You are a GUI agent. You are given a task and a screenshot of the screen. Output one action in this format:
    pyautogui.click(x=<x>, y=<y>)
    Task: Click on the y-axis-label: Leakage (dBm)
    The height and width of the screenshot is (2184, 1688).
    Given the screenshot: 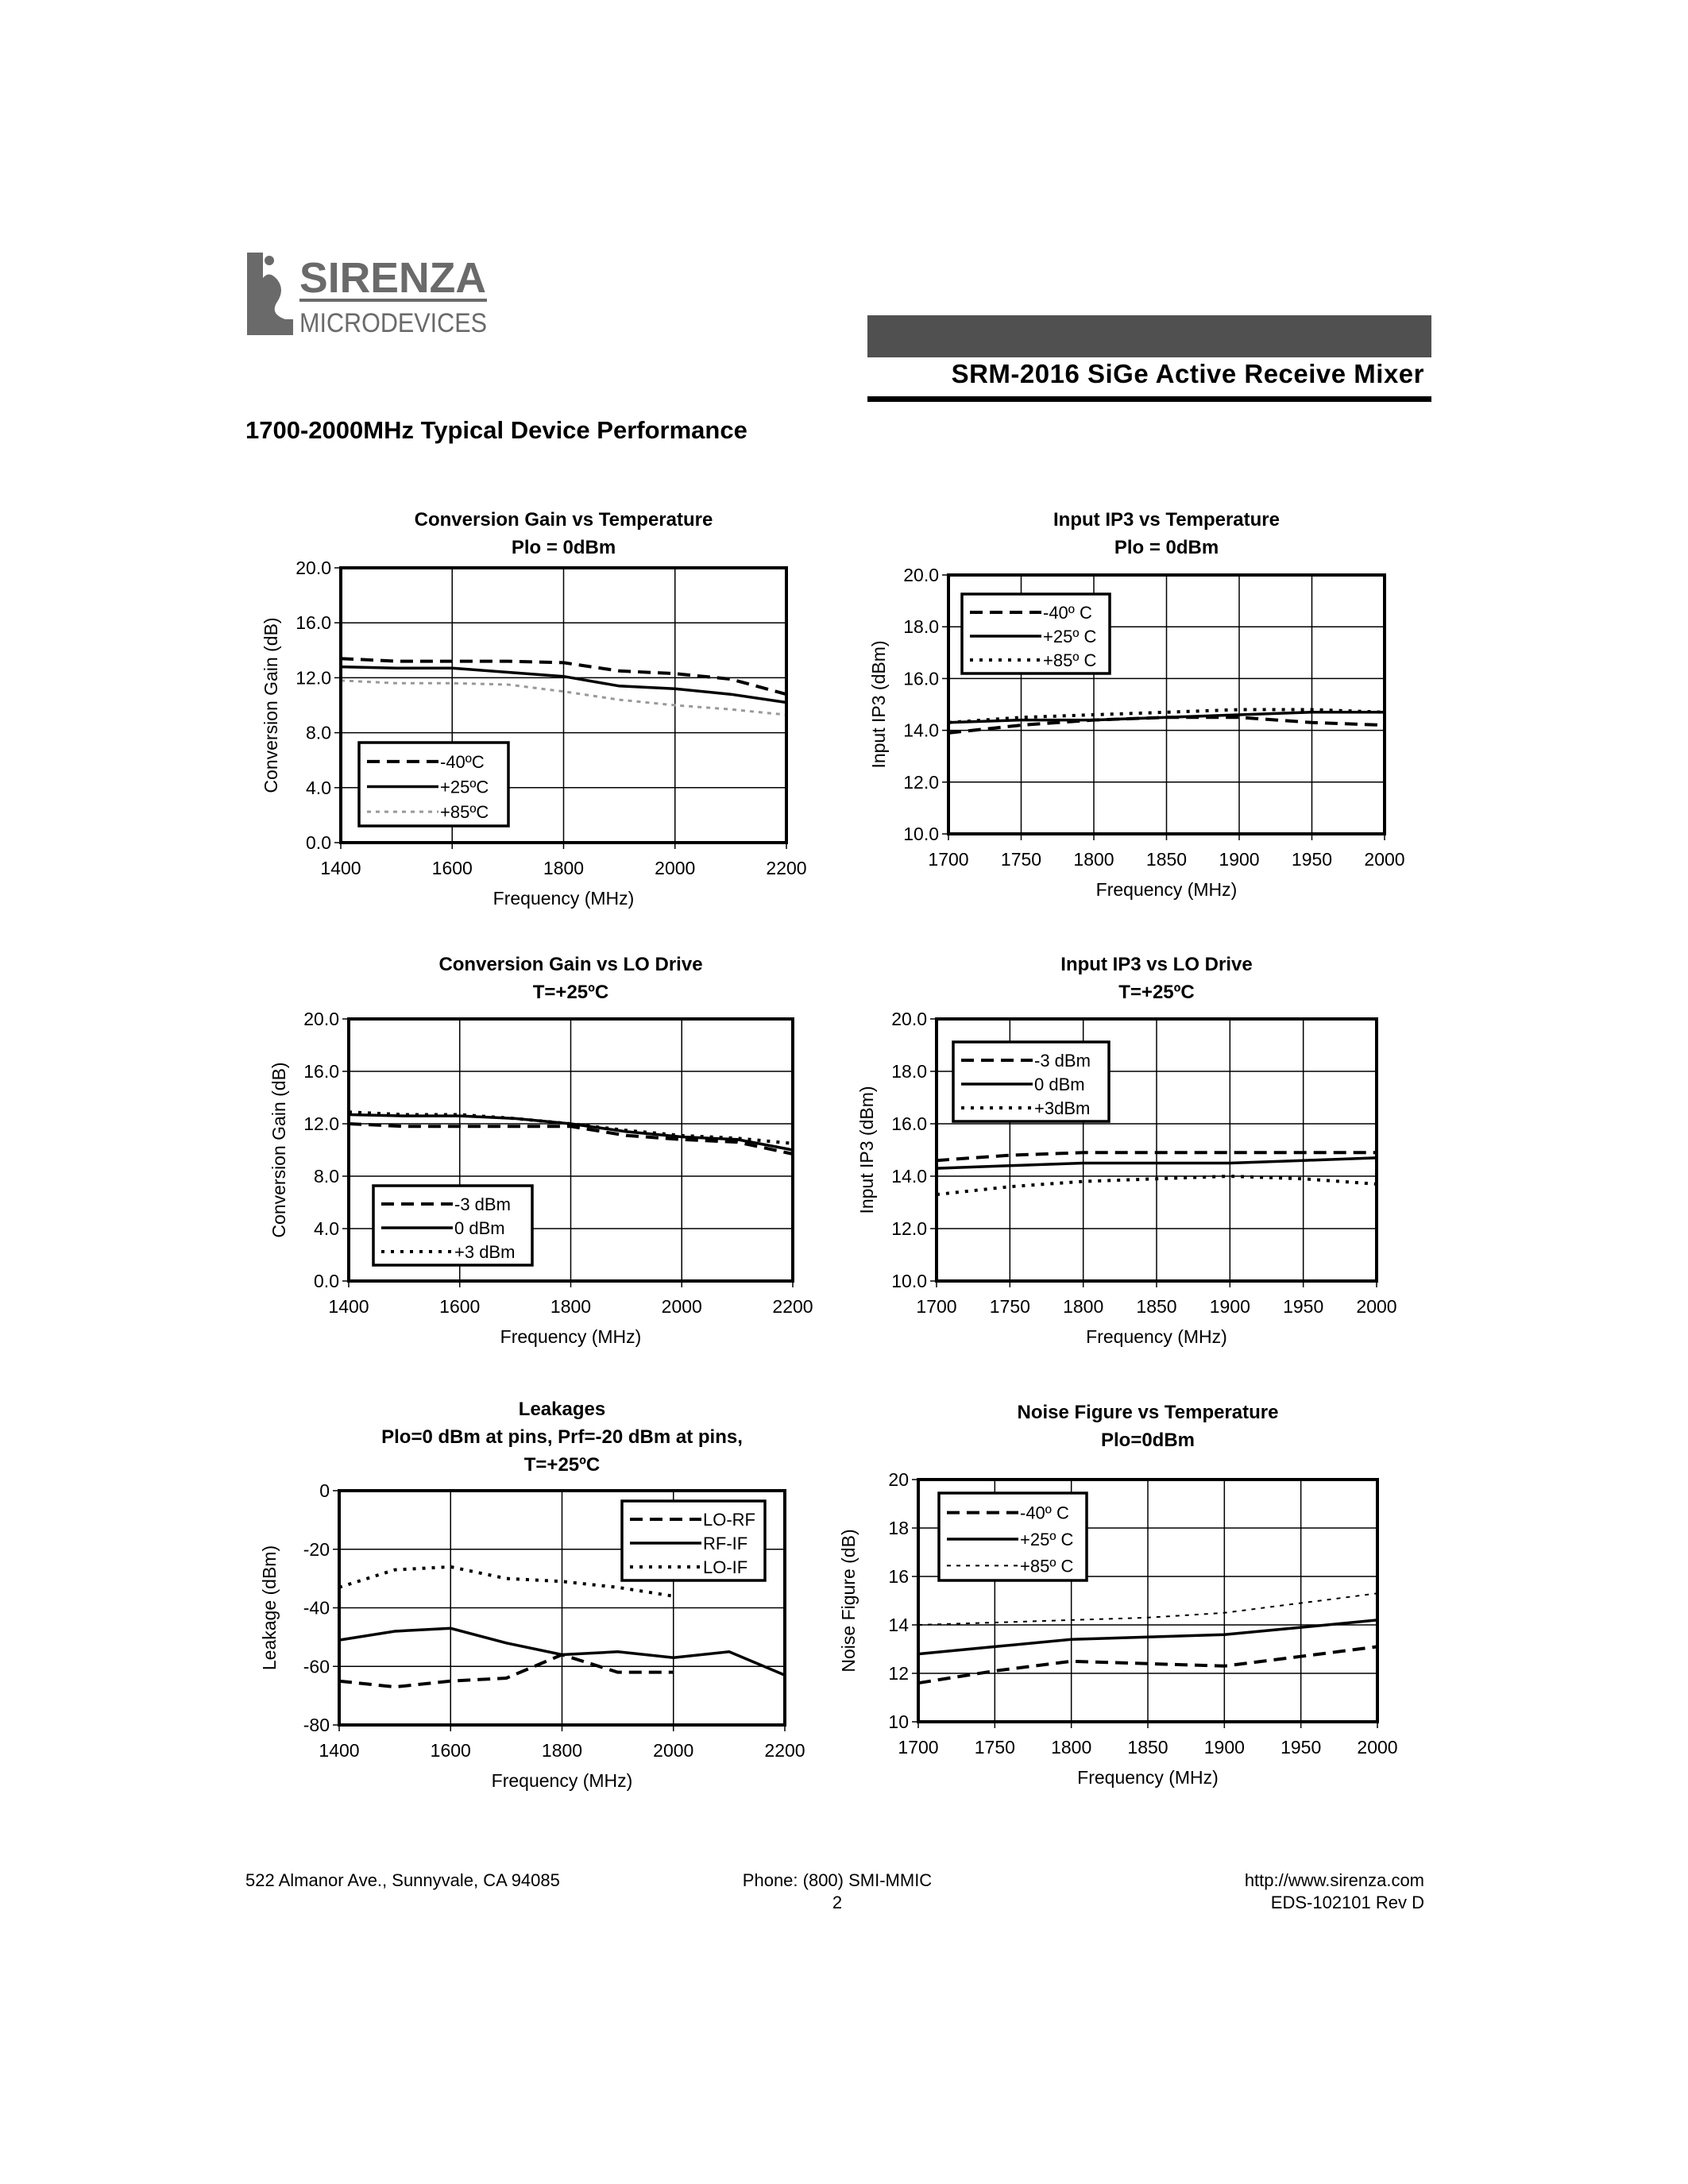 What is the action you would take?
    pyautogui.click(x=269, y=1607)
    